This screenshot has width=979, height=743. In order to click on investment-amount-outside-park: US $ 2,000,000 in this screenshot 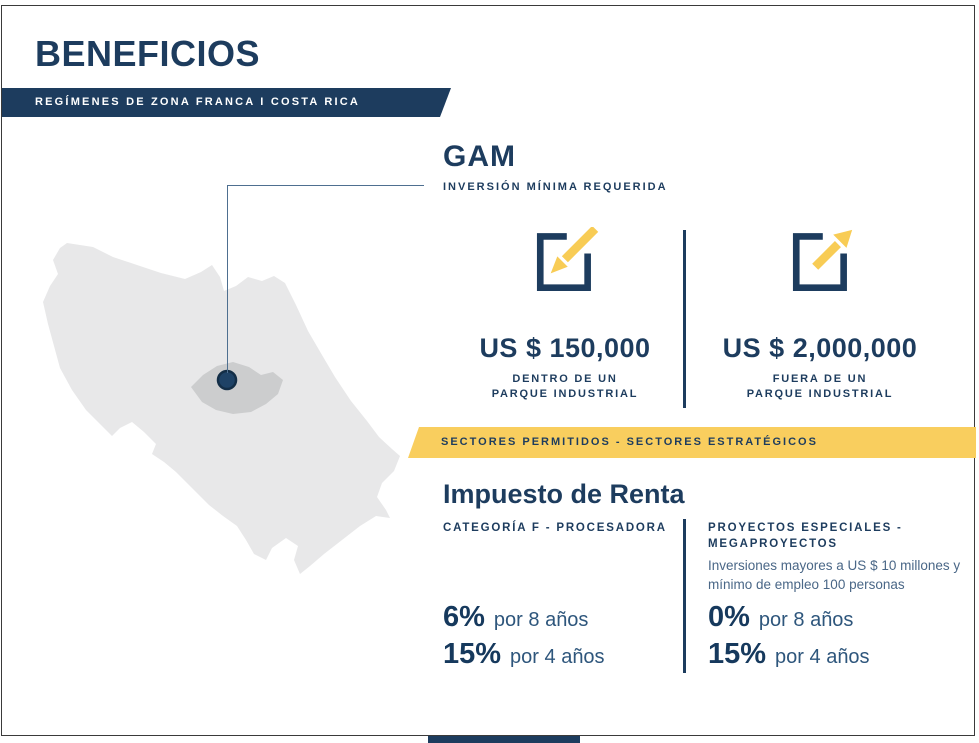, I will do `click(820, 348)`.